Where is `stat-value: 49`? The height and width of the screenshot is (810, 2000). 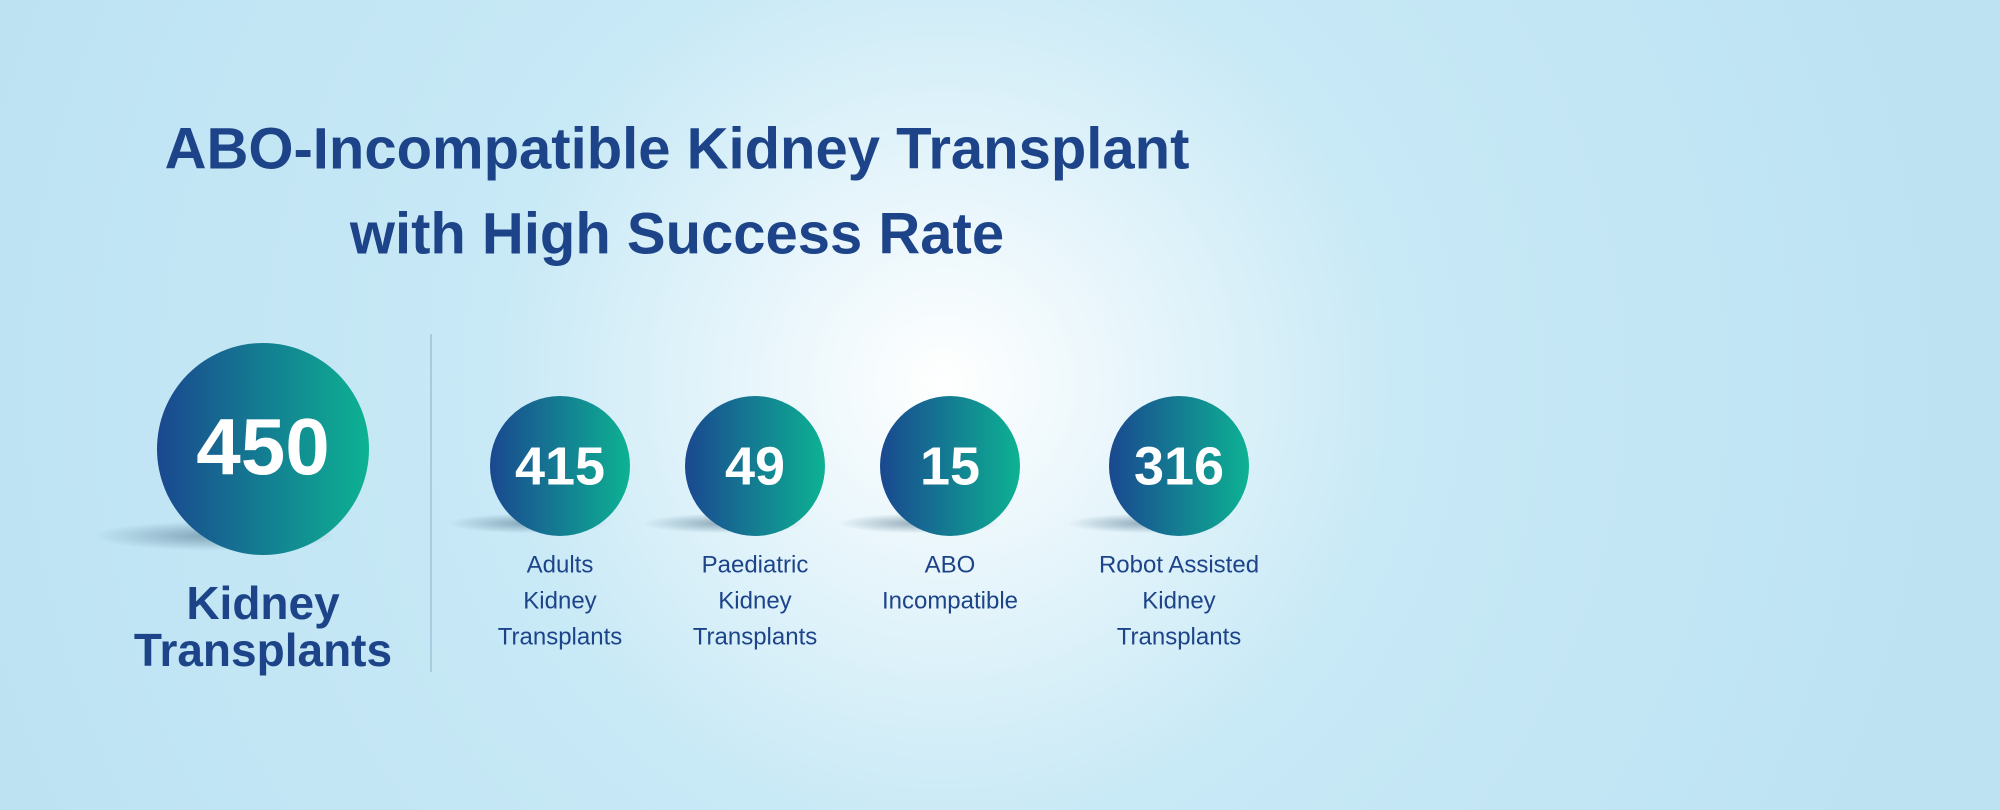
stat-value: 49 is located at coordinates (755, 466).